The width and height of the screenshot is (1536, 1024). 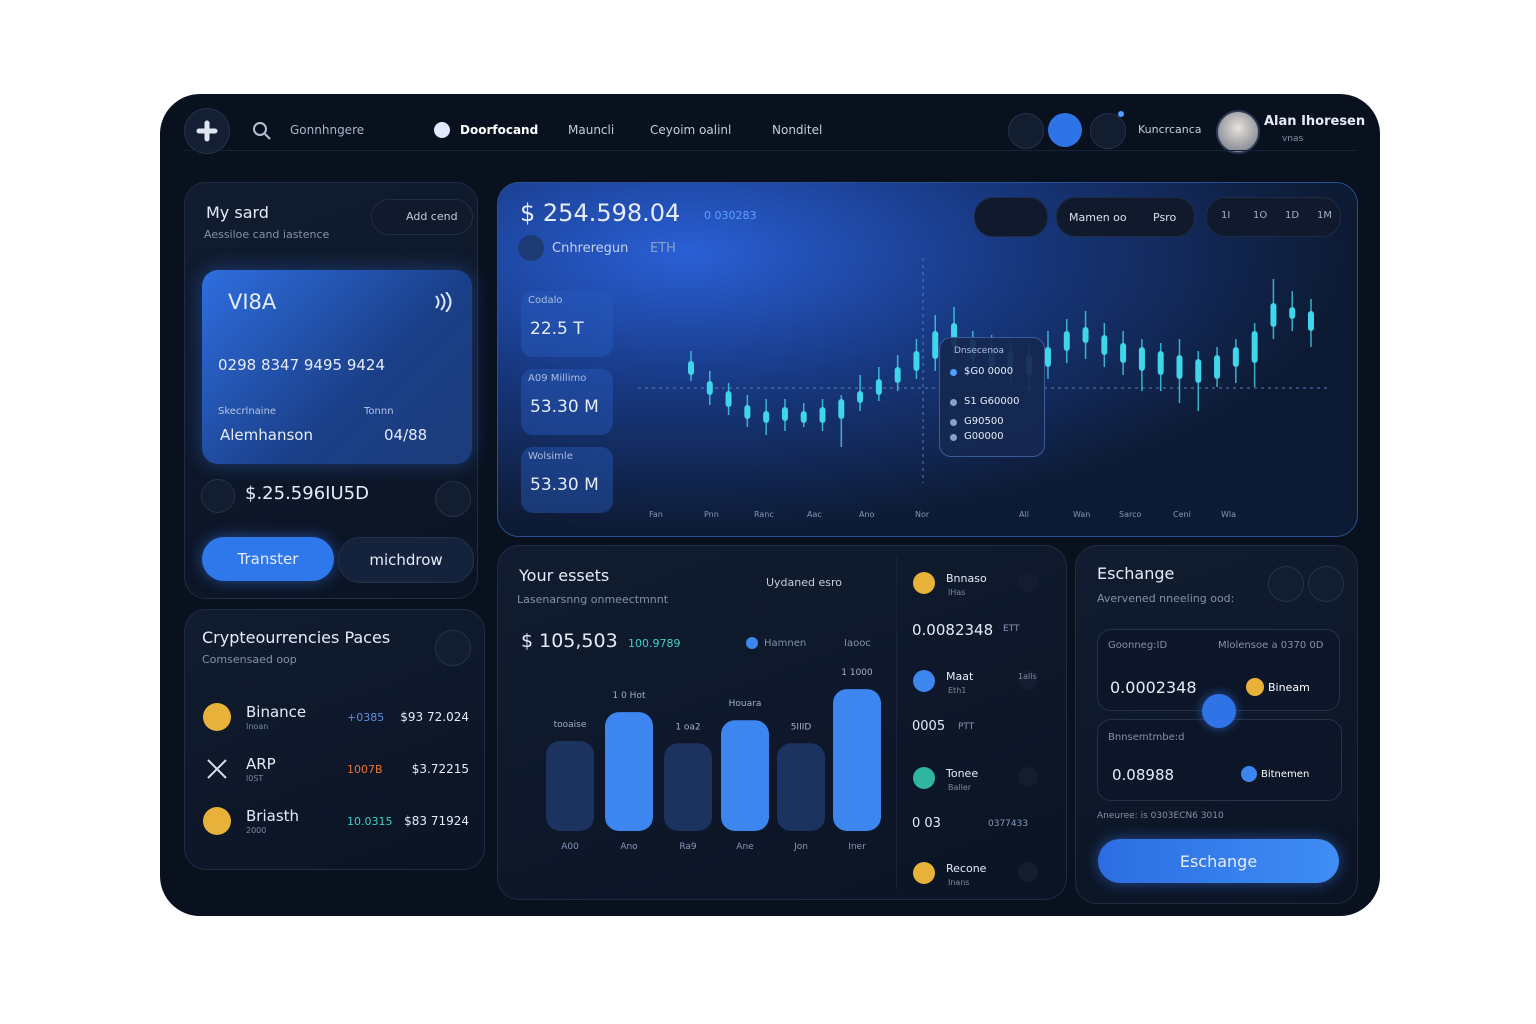 I want to click on chart-tools, so click(x=1011, y=217).